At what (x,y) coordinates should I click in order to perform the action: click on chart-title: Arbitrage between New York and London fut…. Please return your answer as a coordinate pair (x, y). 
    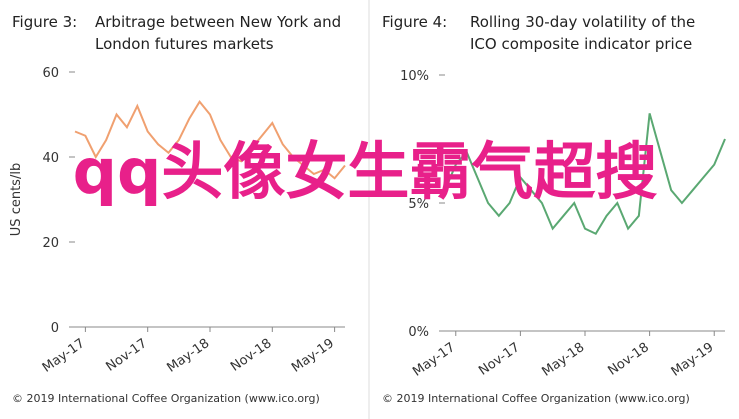
    Looking at the image, I should click on (218, 33).